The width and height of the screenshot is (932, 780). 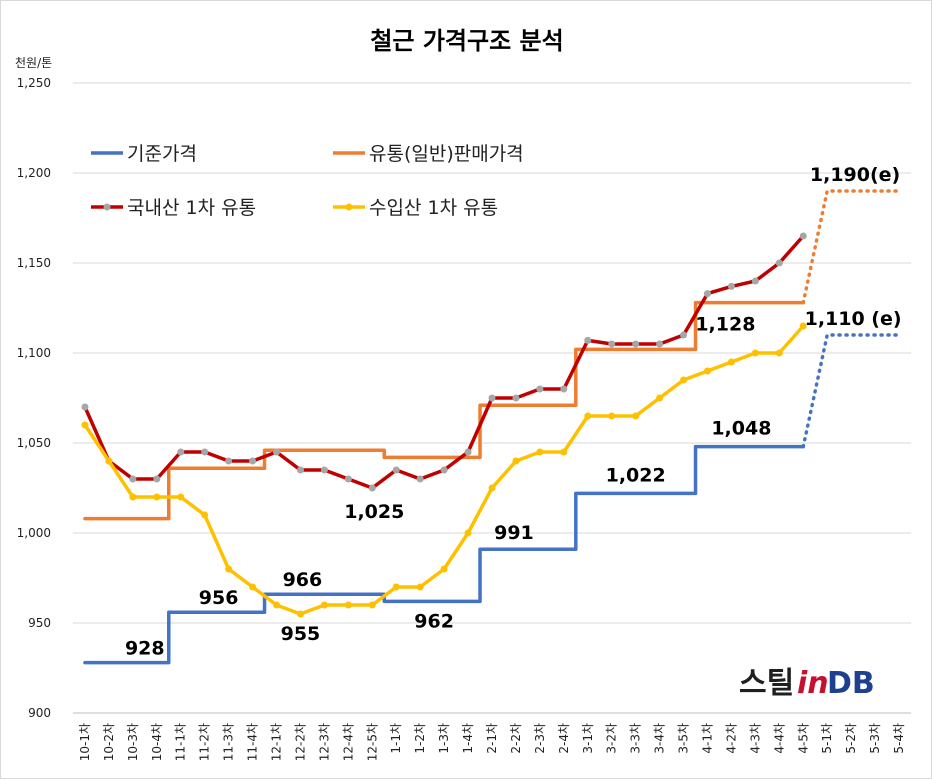 I want to click on legend-label: 국내산 1차 유통, so click(x=191, y=208).